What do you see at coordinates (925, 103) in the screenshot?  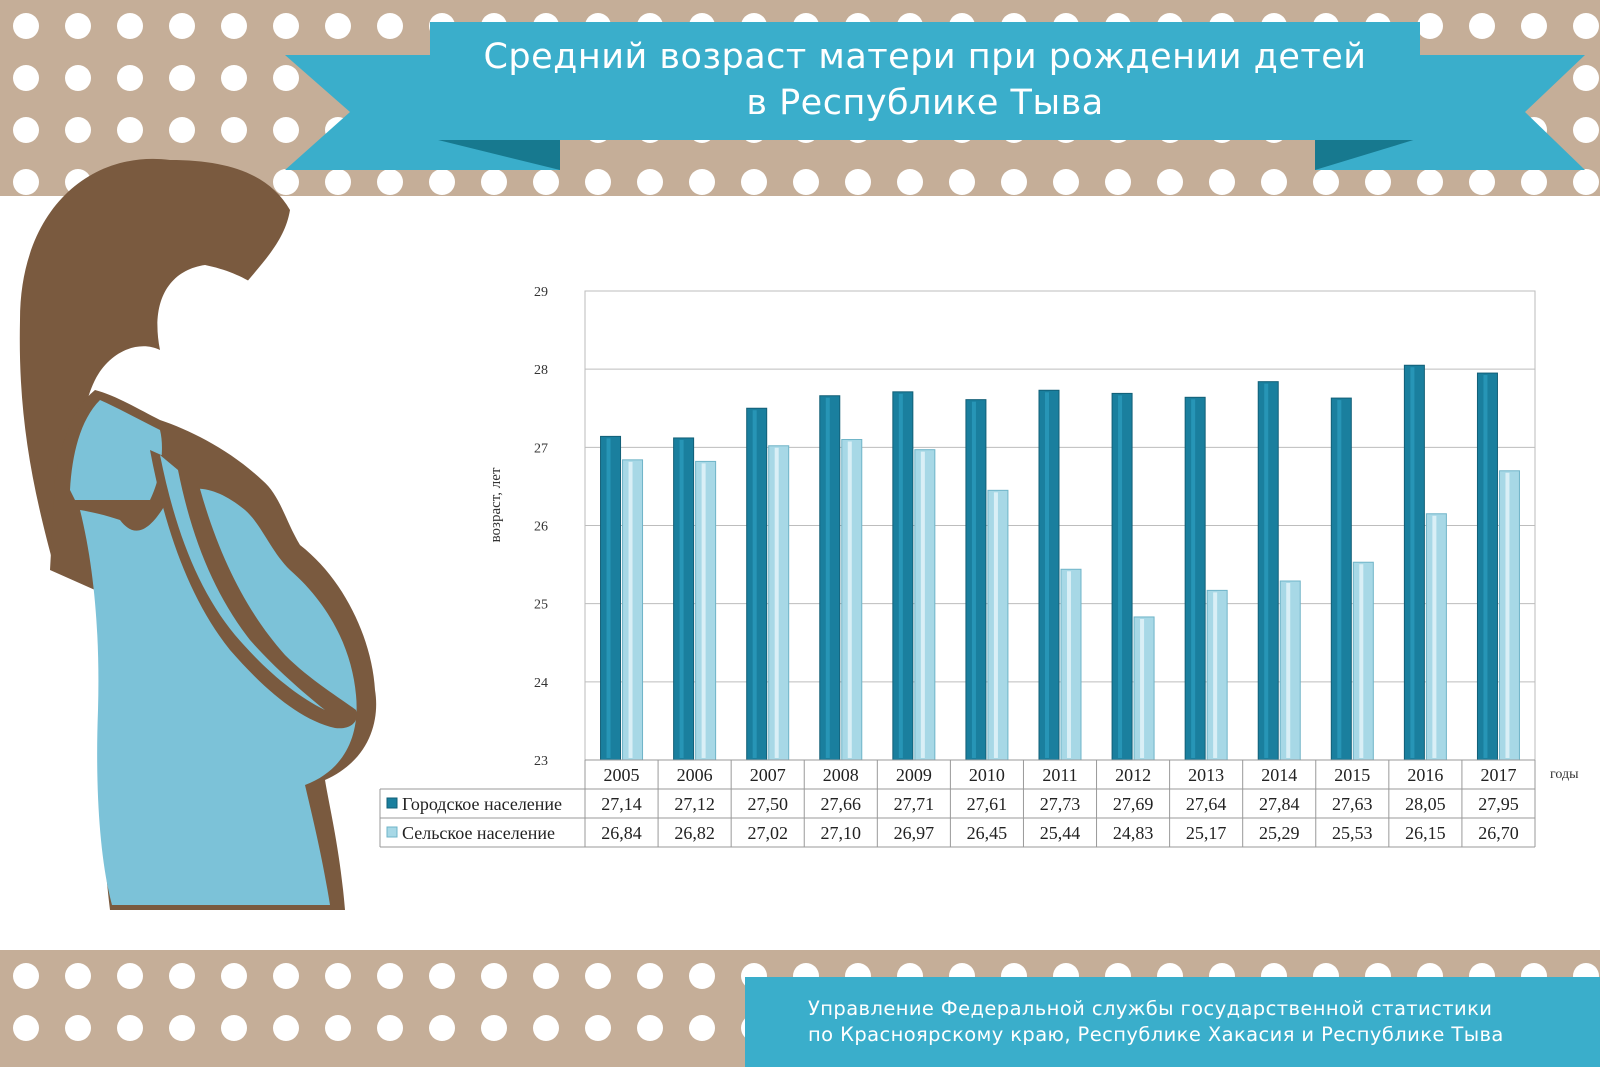 I see `title-line-2: в Республике Тыва` at bounding box center [925, 103].